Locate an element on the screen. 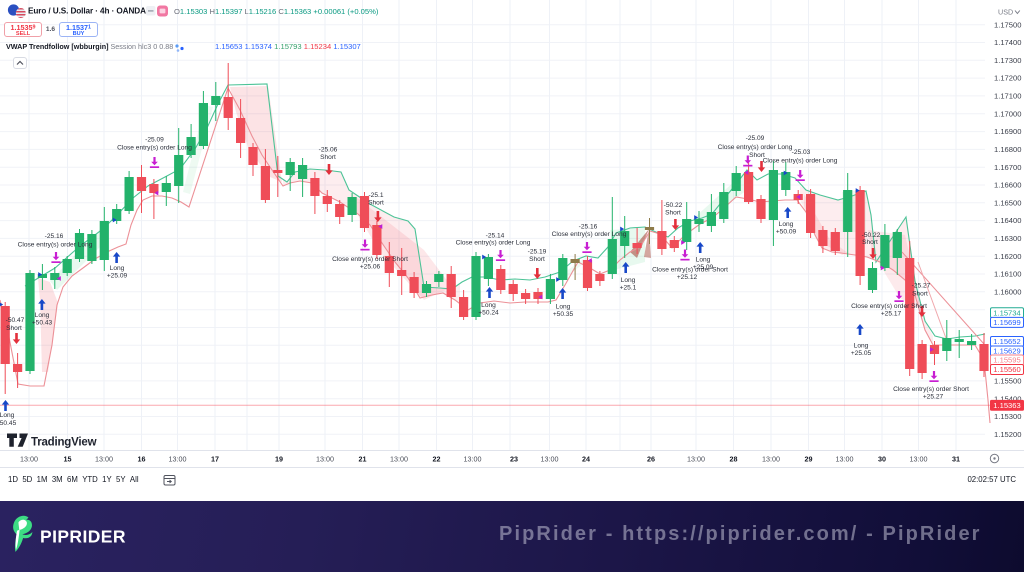 This screenshot has height=572, width=1024. svg-text: +25.27 is located at coordinates (933, 397).